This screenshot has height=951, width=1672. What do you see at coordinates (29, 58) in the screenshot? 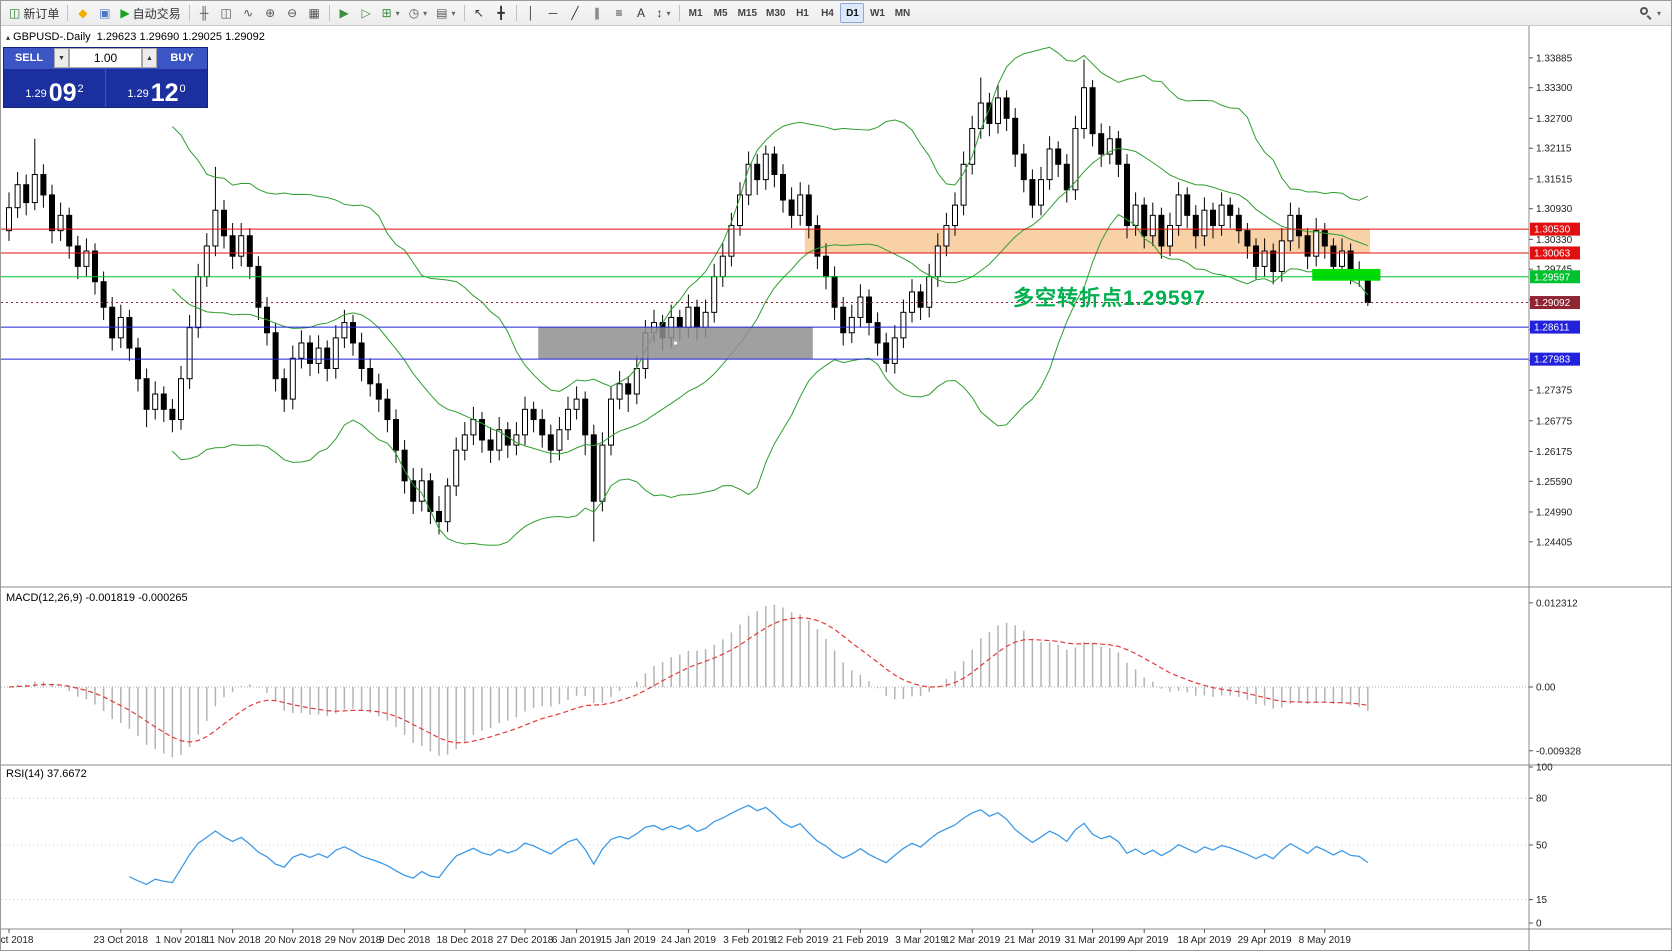
I see `sell-button: SELL` at bounding box center [29, 58].